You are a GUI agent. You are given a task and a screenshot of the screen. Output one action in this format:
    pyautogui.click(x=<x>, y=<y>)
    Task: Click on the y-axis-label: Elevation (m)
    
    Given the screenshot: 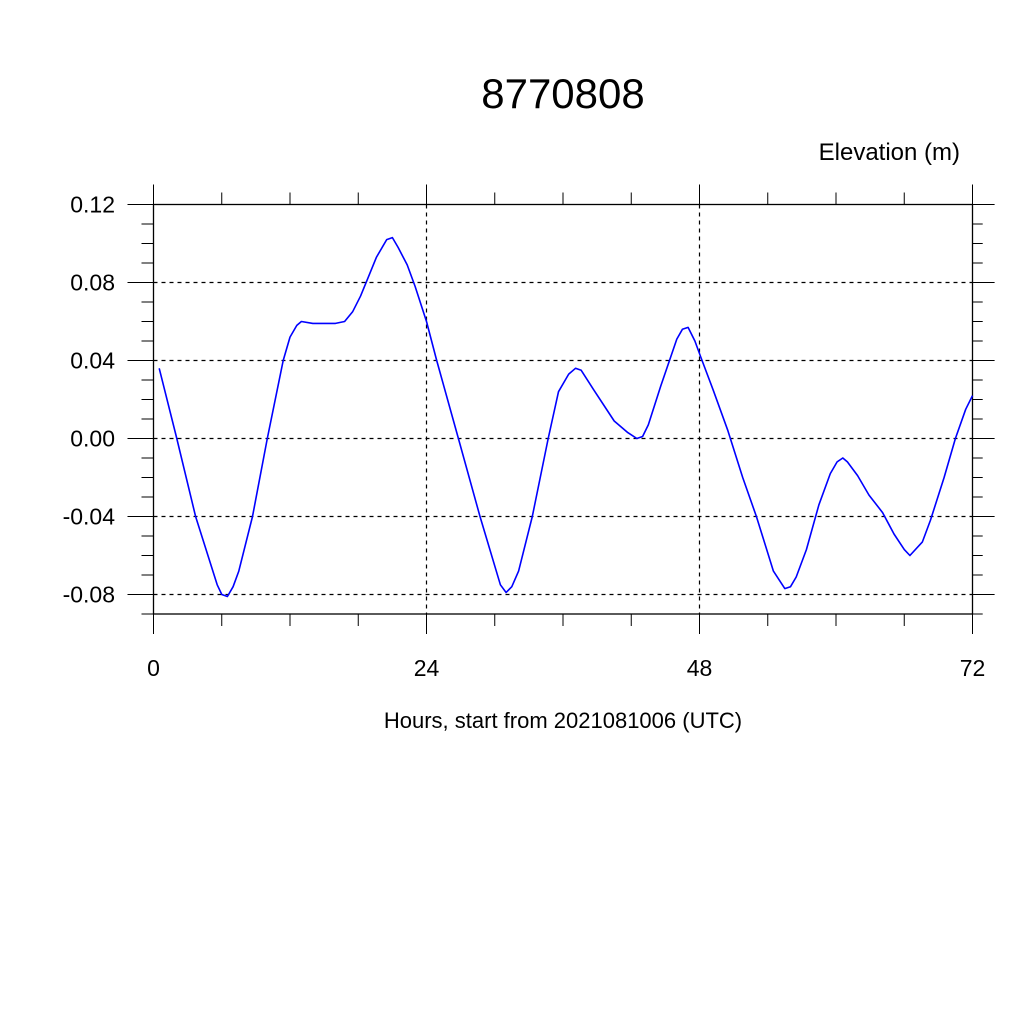 What is the action you would take?
    pyautogui.click(x=889, y=152)
    